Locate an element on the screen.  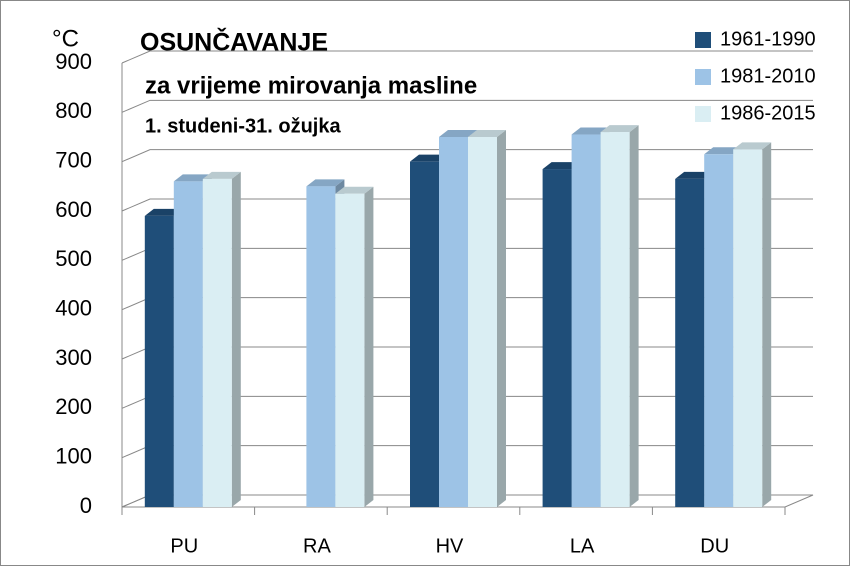
y-tick-label: 200 is located at coordinates (73, 406).